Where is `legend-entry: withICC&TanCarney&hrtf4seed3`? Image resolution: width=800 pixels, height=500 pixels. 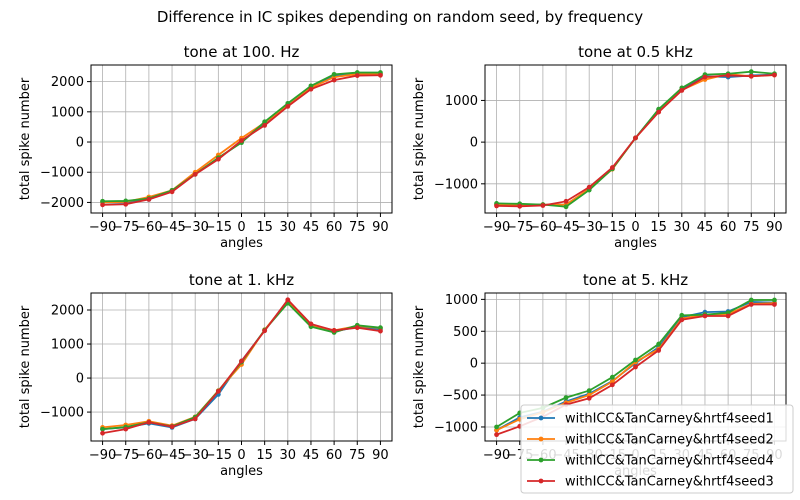 legend-entry: withICC&TanCarney&hrtf4seed3 is located at coordinates (650, 482).